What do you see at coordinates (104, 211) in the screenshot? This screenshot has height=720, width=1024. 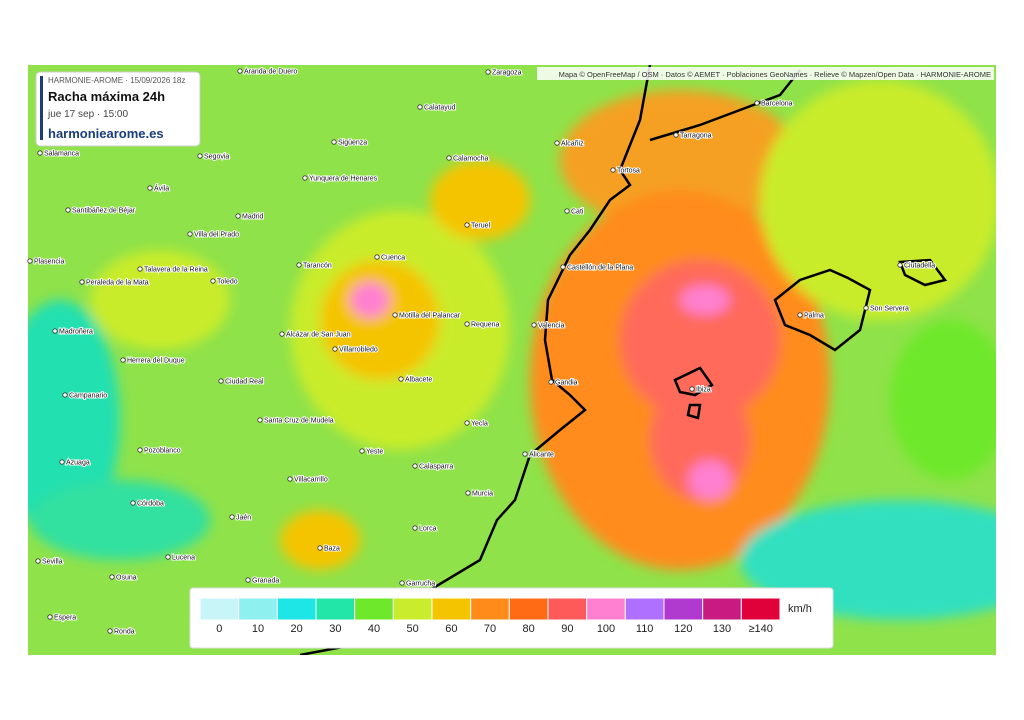 I see `city-label: Santibáñez de Béjar` at bounding box center [104, 211].